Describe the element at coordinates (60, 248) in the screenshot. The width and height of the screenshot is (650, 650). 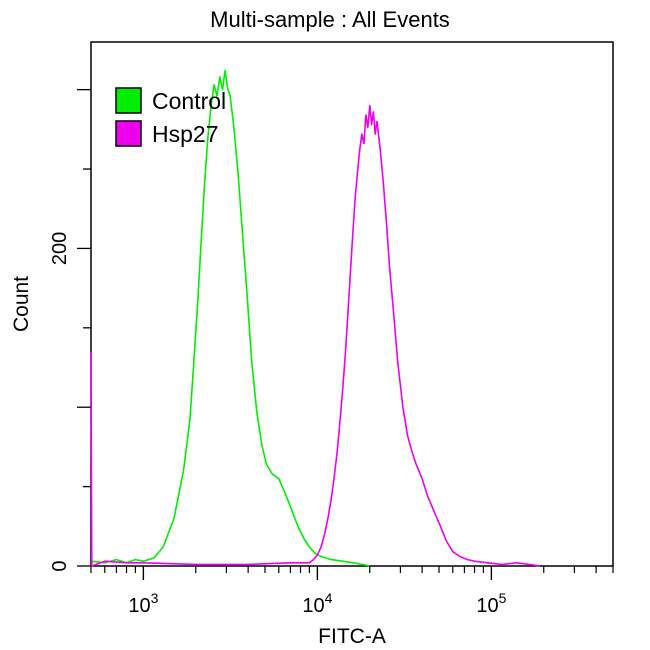
I see `y-tick-label: 200` at that location.